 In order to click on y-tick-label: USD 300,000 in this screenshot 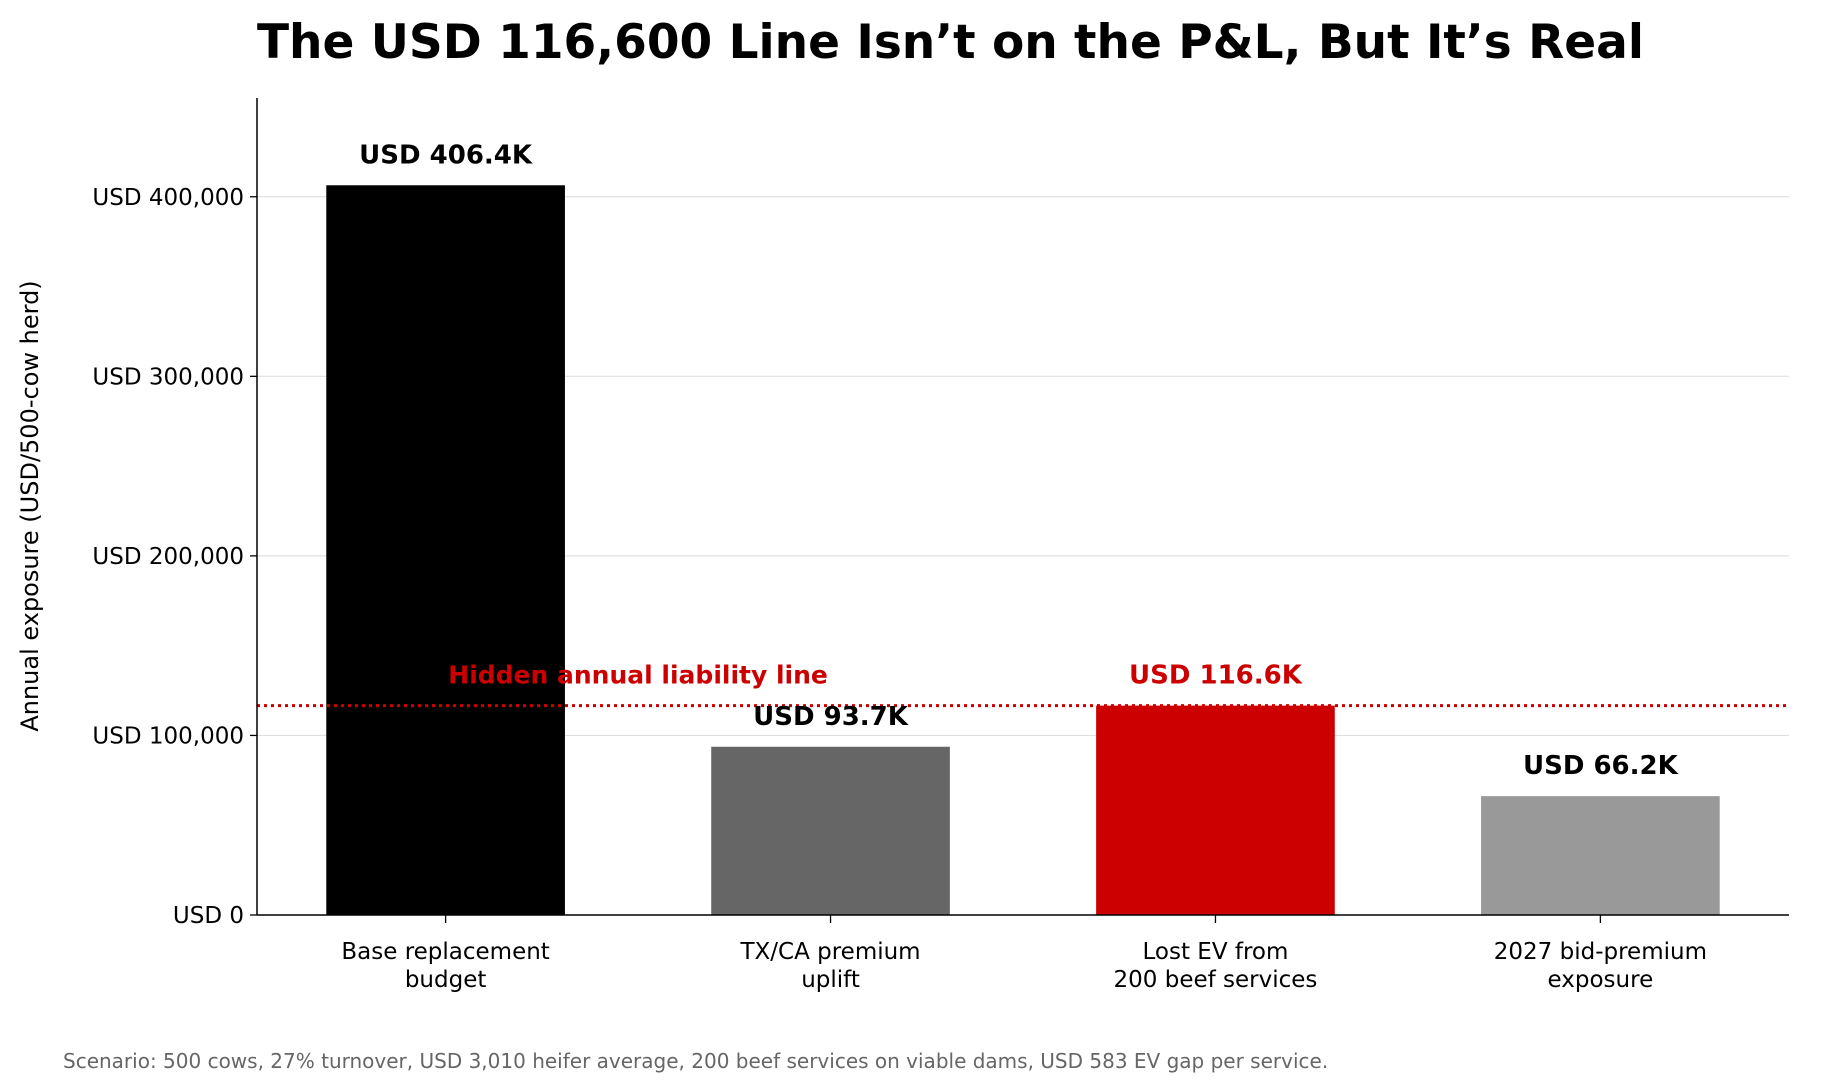, I will do `click(168, 377)`.